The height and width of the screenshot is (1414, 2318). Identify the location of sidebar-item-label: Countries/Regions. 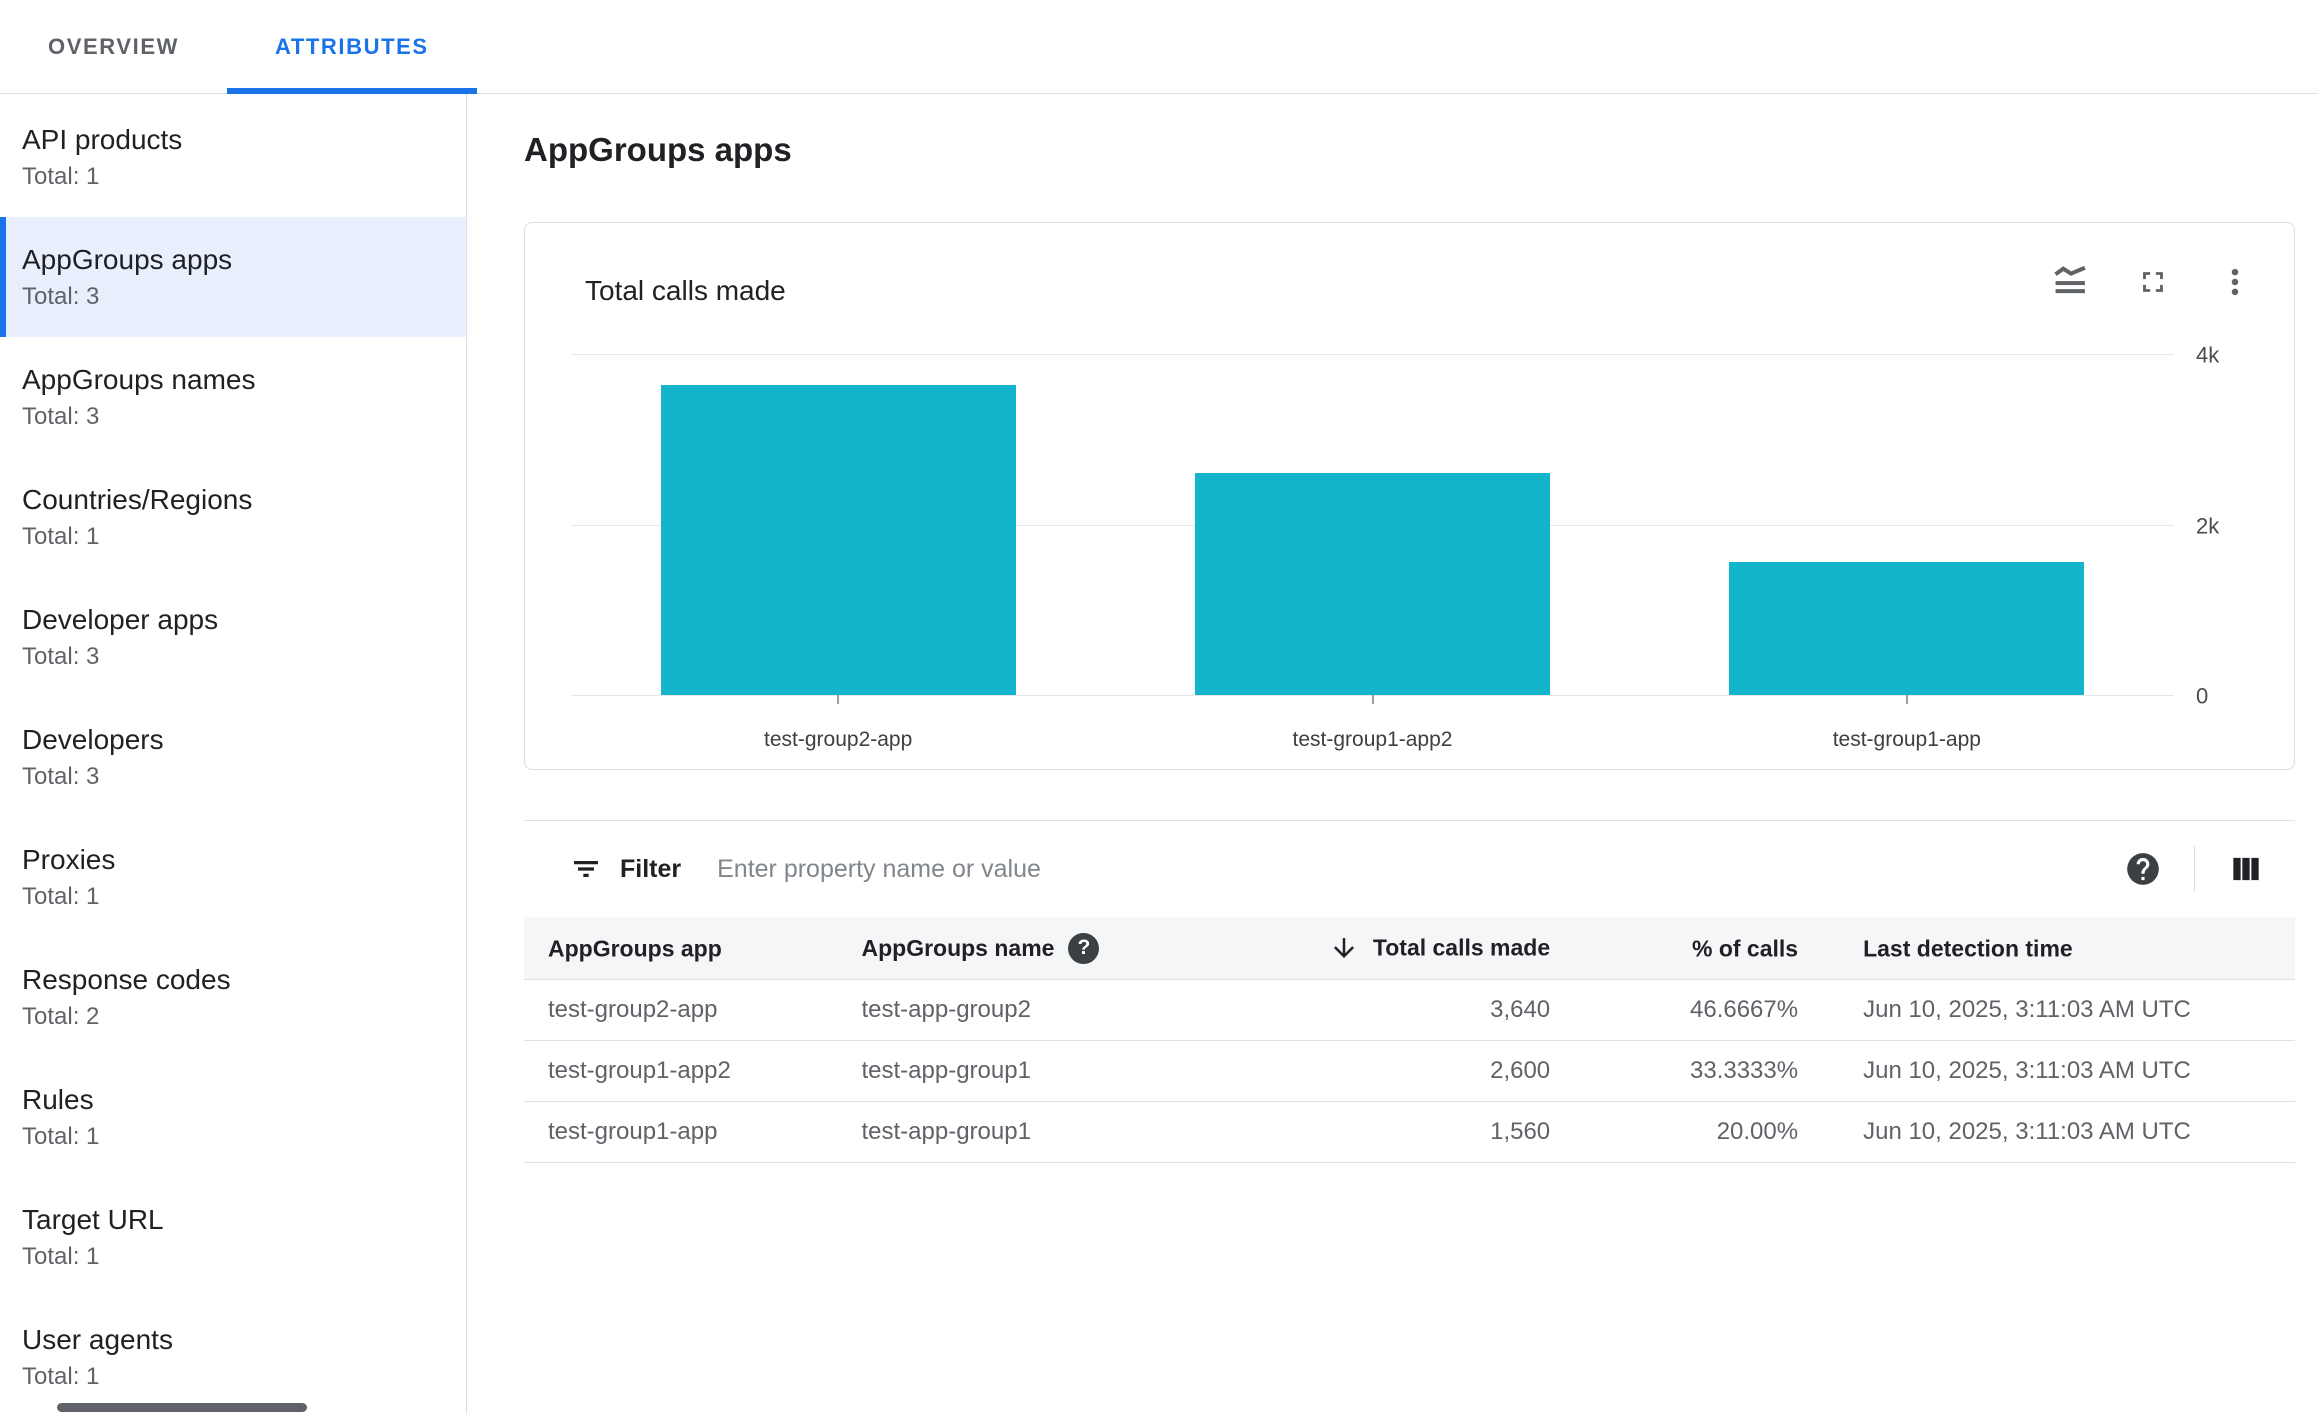
(137, 499).